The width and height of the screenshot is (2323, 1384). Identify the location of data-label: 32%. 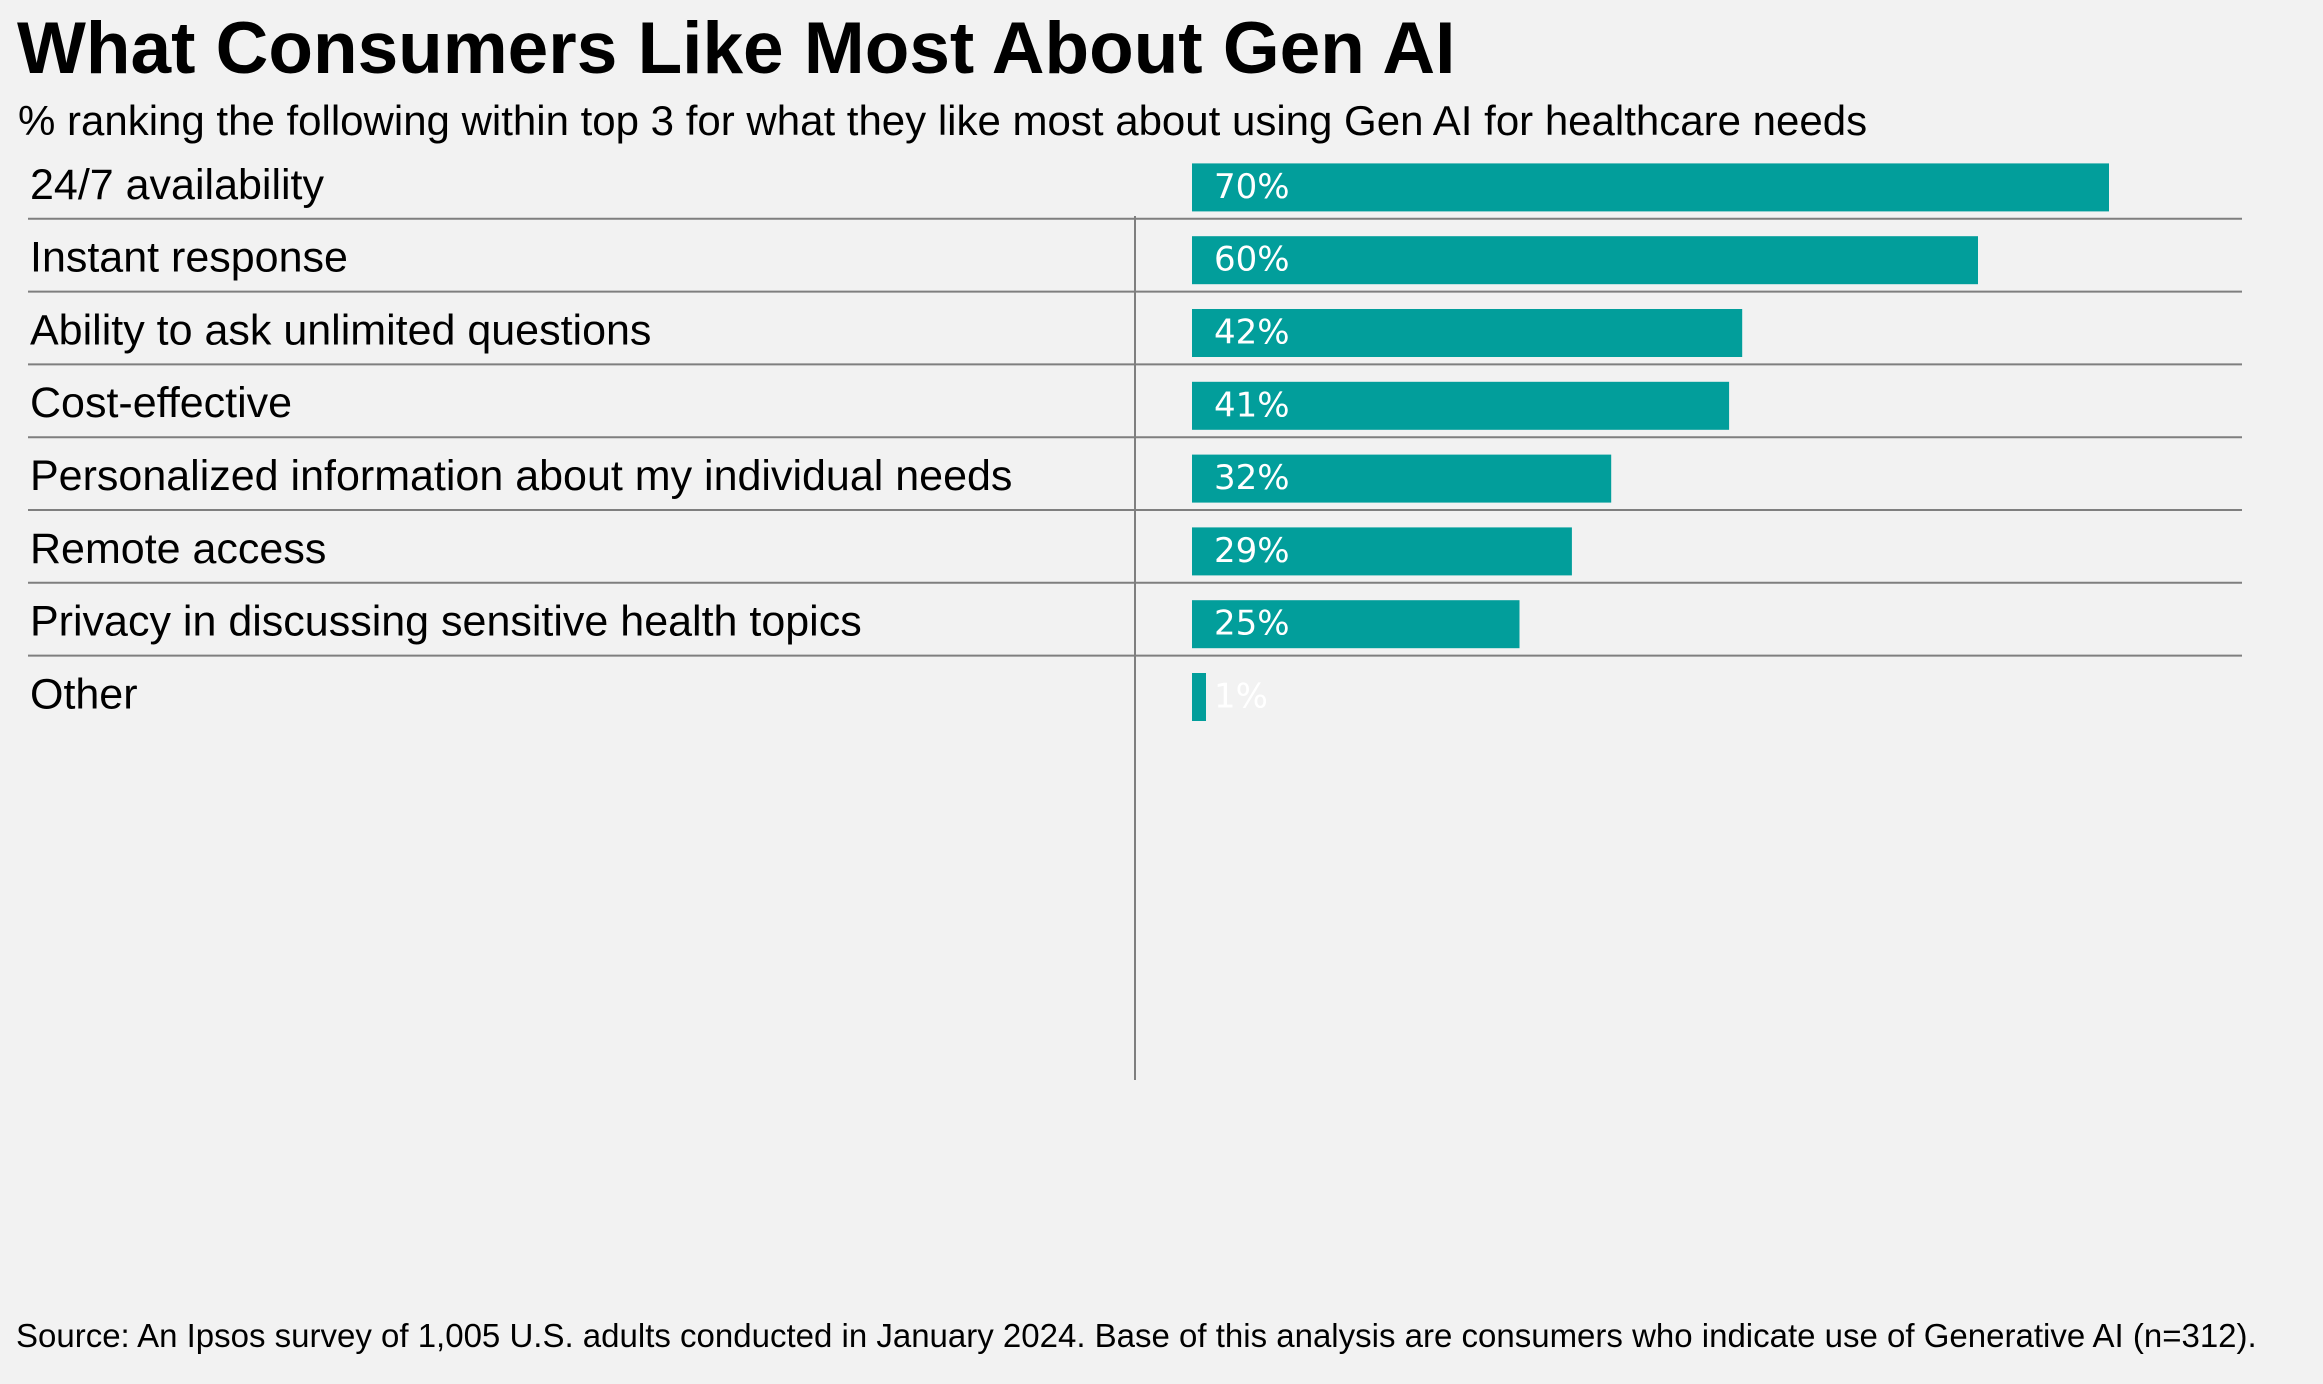
(1252, 478).